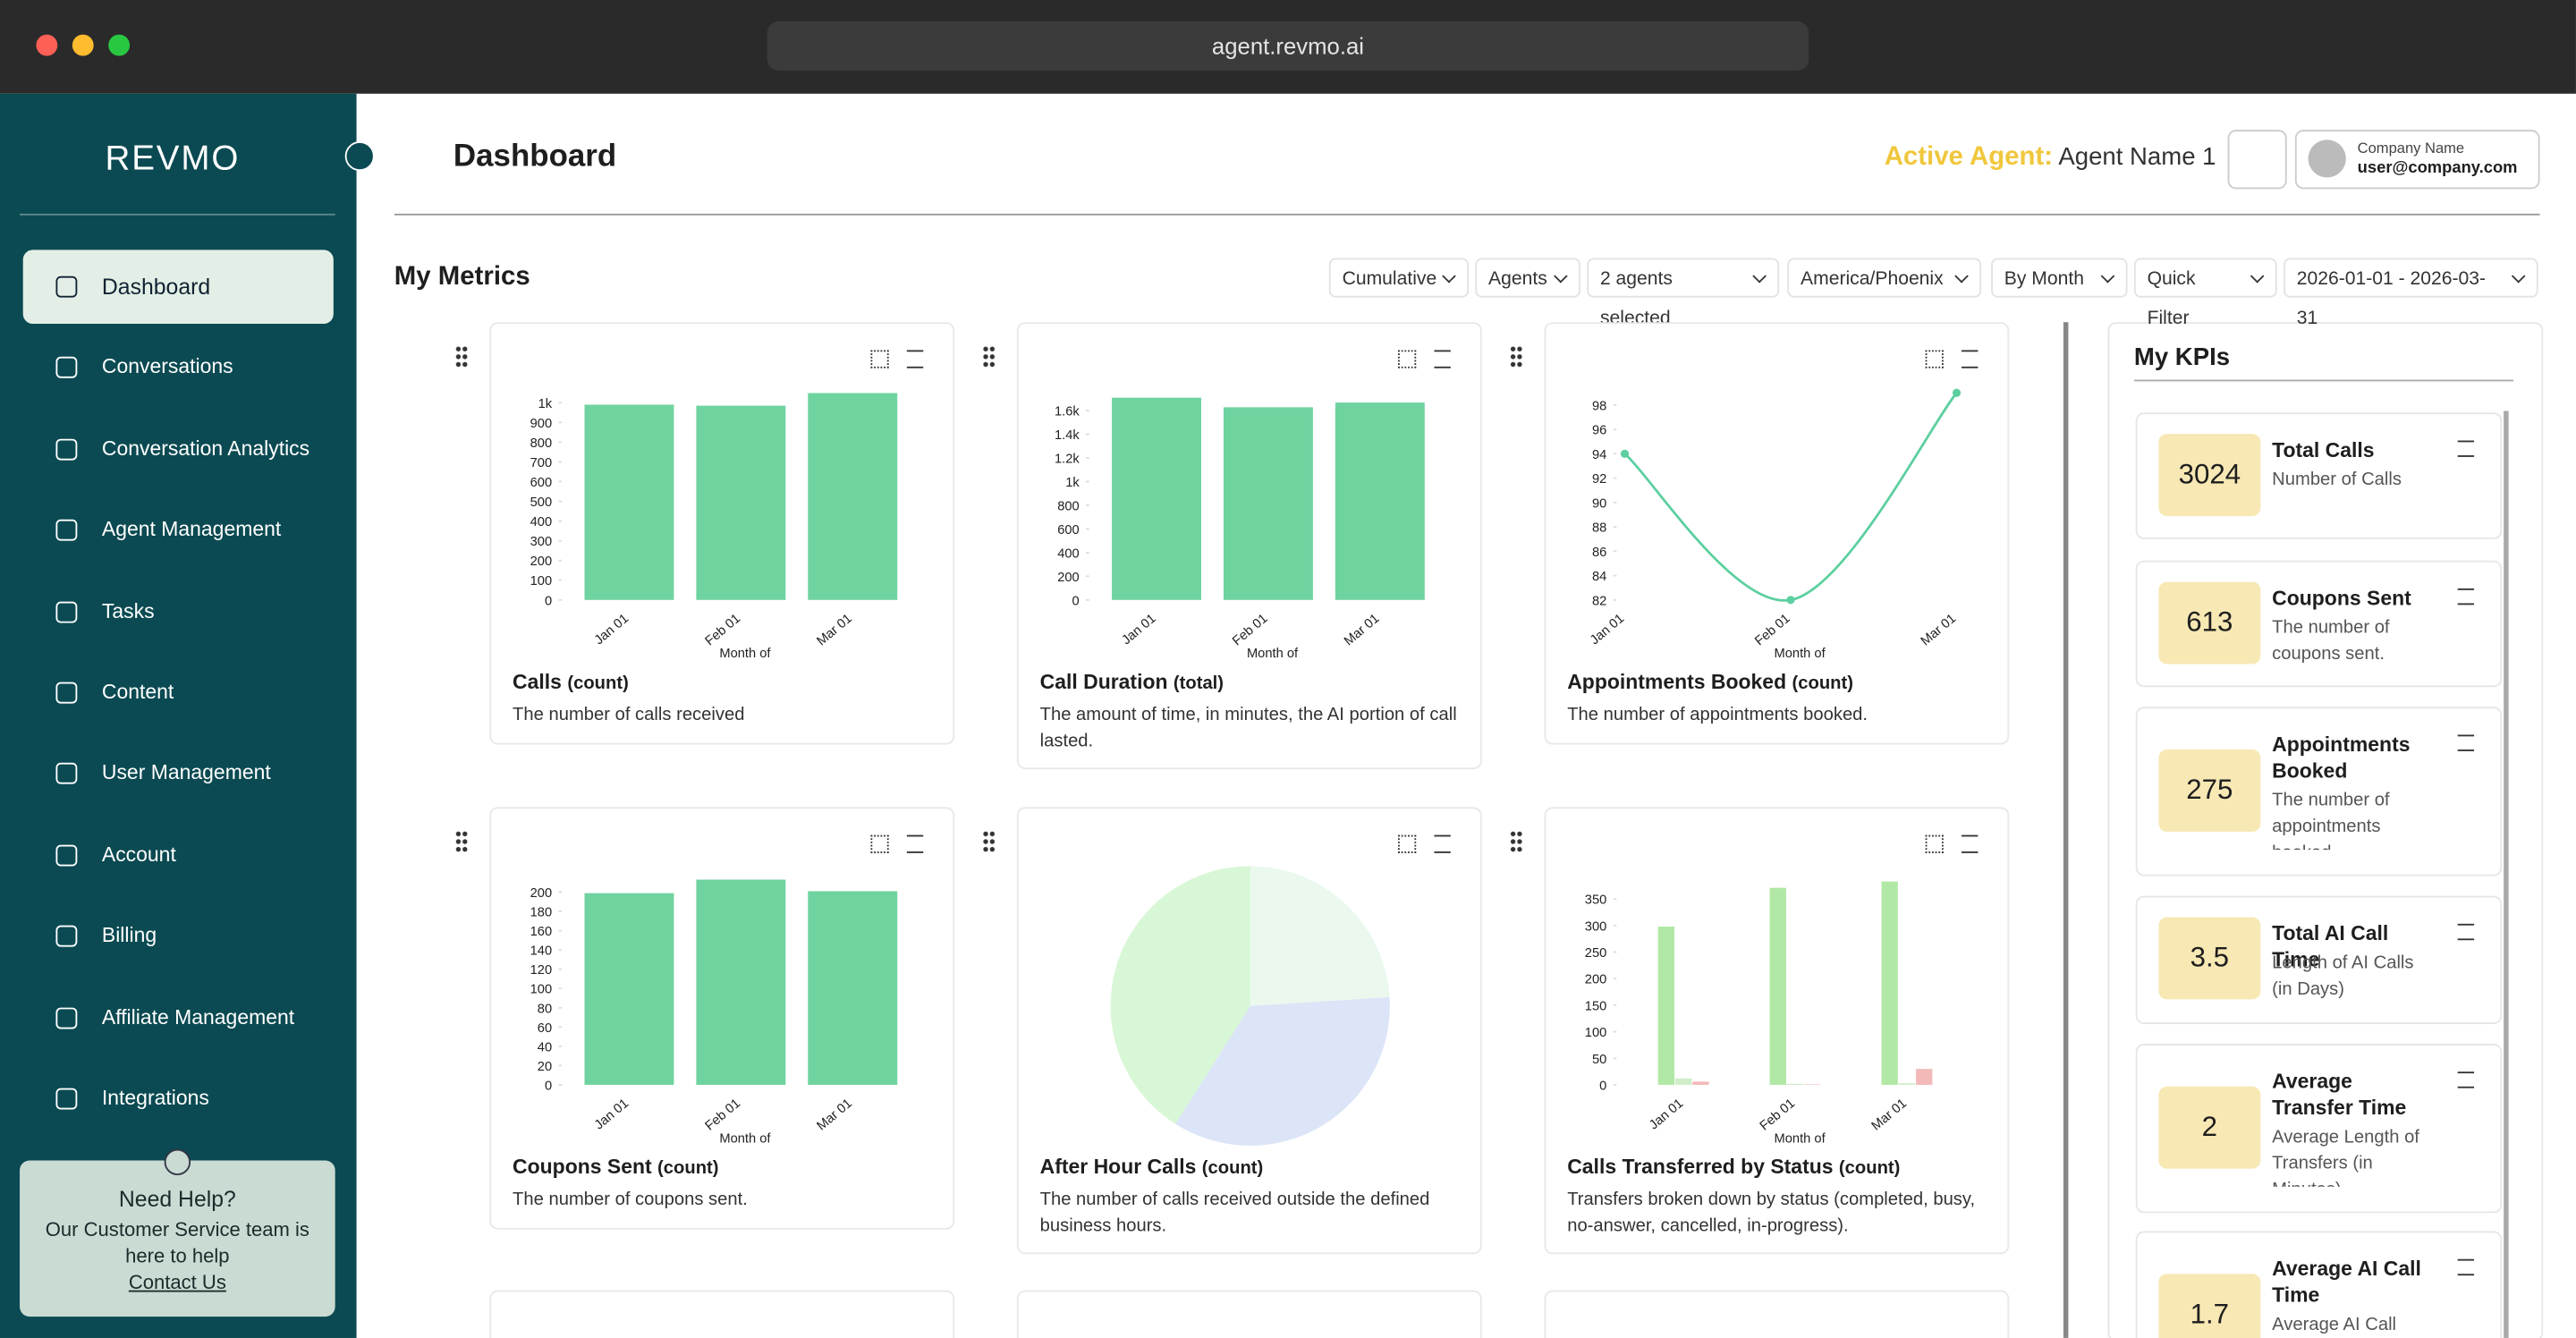  Describe the element at coordinates (83, 45) in the screenshot. I see `minimize-button` at that location.